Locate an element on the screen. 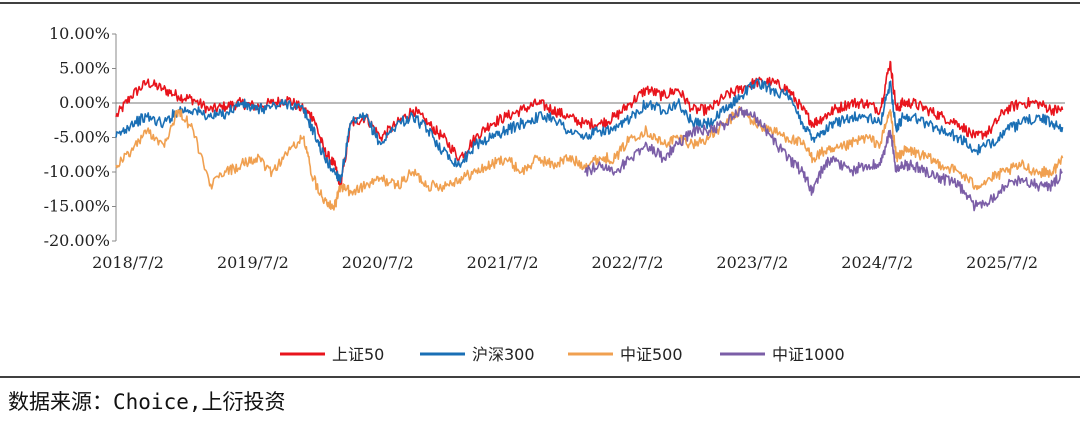 The height and width of the screenshot is (425, 1080). legend-item-csi300: 沪深300 is located at coordinates (477, 354).